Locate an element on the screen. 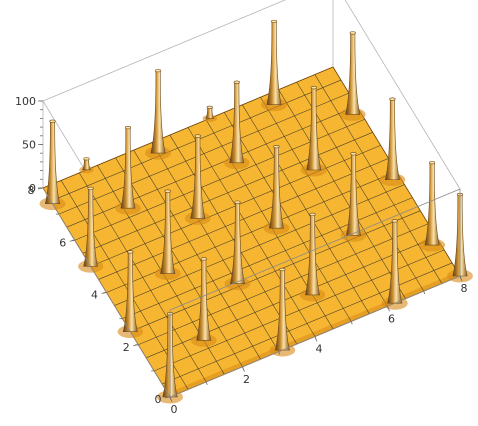 This screenshot has width=478, height=426. z-tick-label: 50 is located at coordinates (29, 145).